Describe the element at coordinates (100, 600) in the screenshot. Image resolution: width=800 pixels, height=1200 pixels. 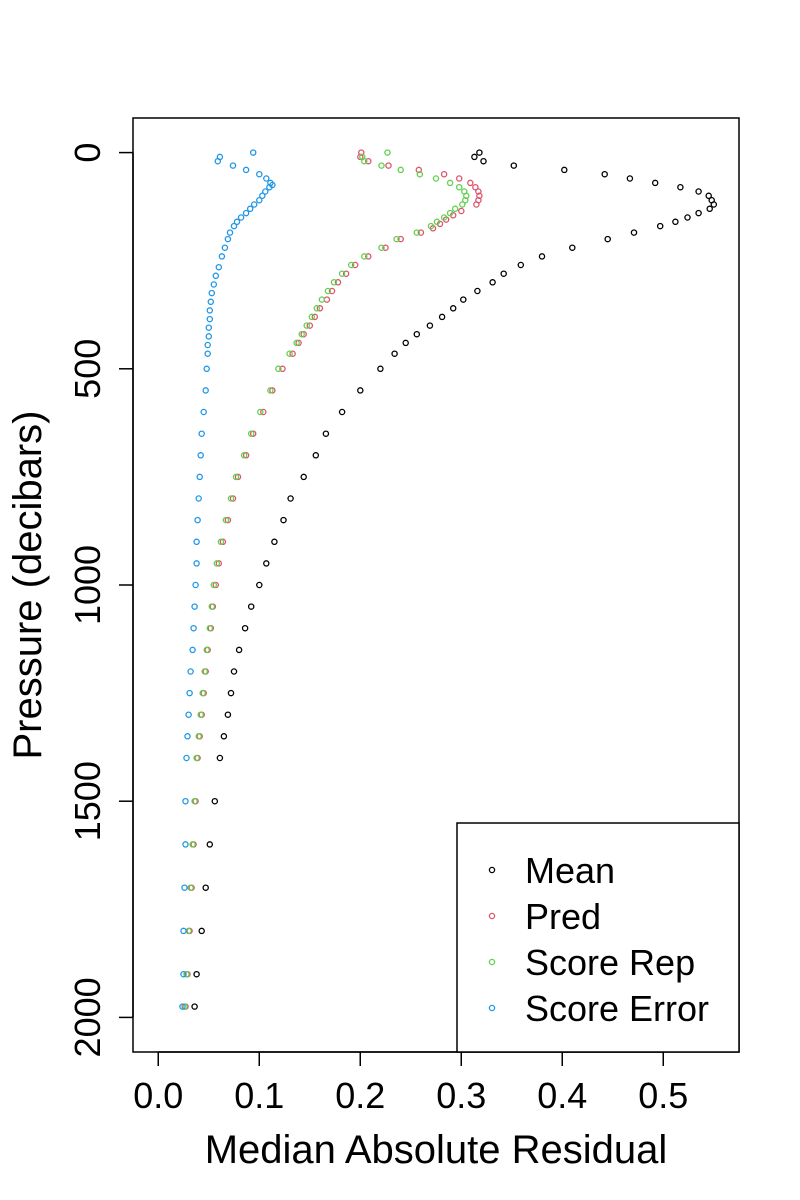
I see `y-axis: 0 500 1000 1500 2000` at that location.